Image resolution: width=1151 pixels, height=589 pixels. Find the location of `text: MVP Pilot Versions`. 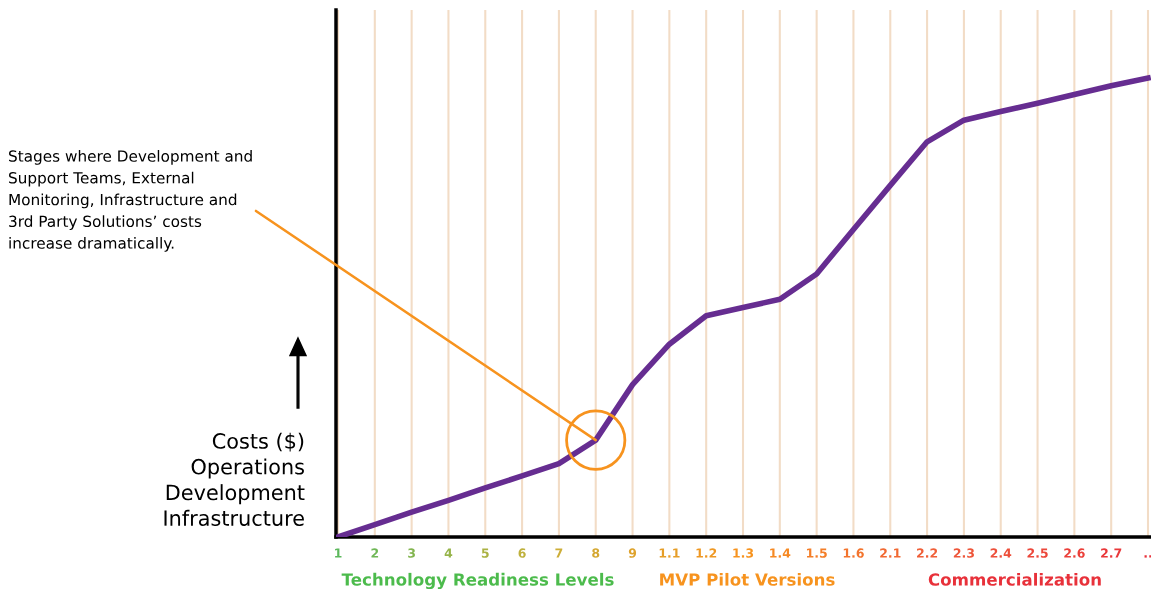

text: MVP Pilot Versions is located at coordinates (747, 579).